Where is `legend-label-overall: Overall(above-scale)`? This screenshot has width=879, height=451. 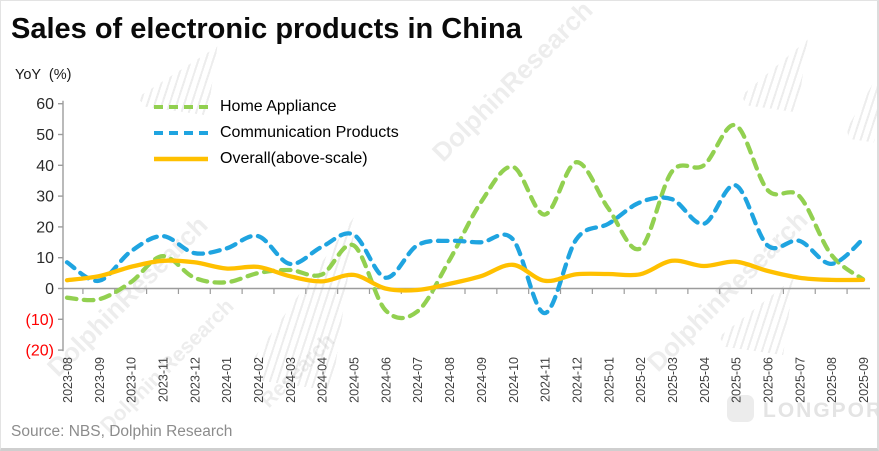
legend-label-overall: Overall(above-scale) is located at coordinates (294, 158).